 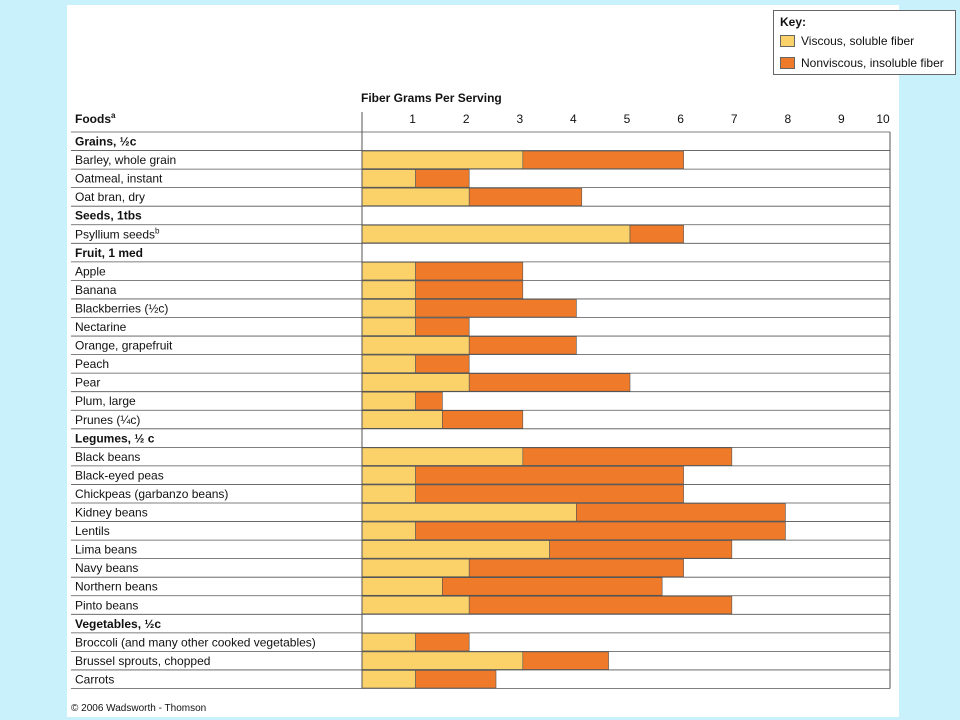 I want to click on x-tick-label: 8, so click(x=787, y=119).